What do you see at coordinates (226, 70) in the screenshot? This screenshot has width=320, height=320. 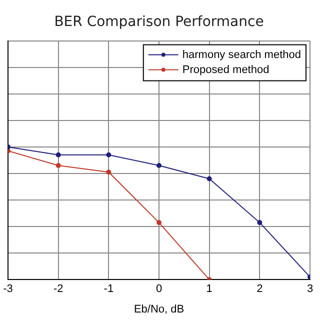 I see `legend-label: Proposed method` at bounding box center [226, 70].